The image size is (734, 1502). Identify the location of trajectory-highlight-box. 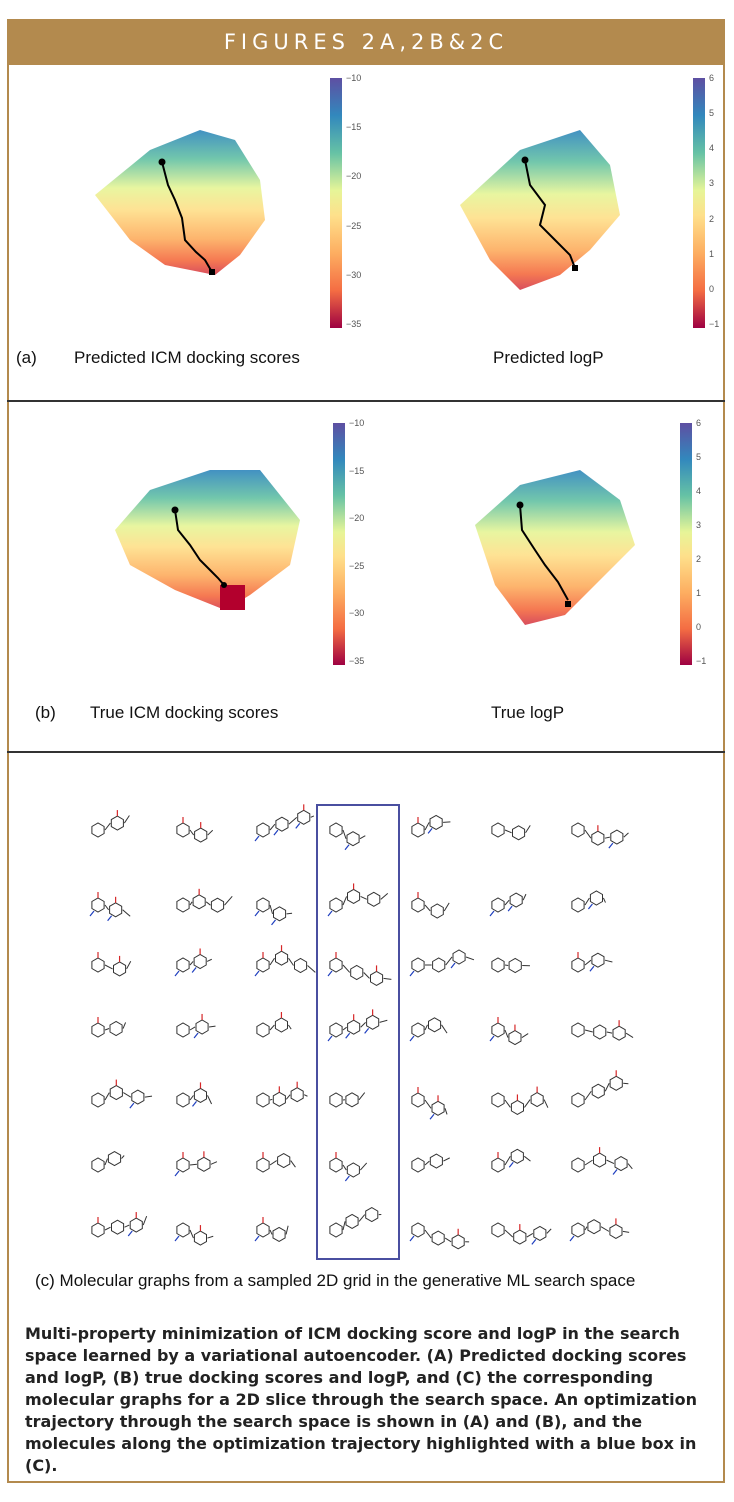
(358, 1032).